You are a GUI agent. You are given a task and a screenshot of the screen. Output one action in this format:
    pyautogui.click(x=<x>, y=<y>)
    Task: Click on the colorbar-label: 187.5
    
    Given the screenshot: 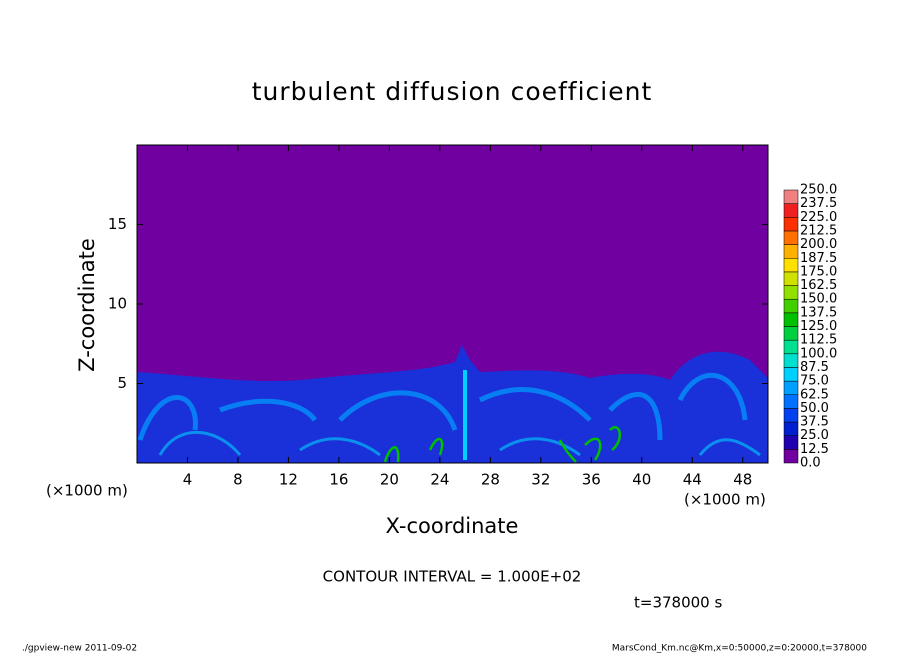 What is the action you would take?
    pyautogui.click(x=818, y=258)
    